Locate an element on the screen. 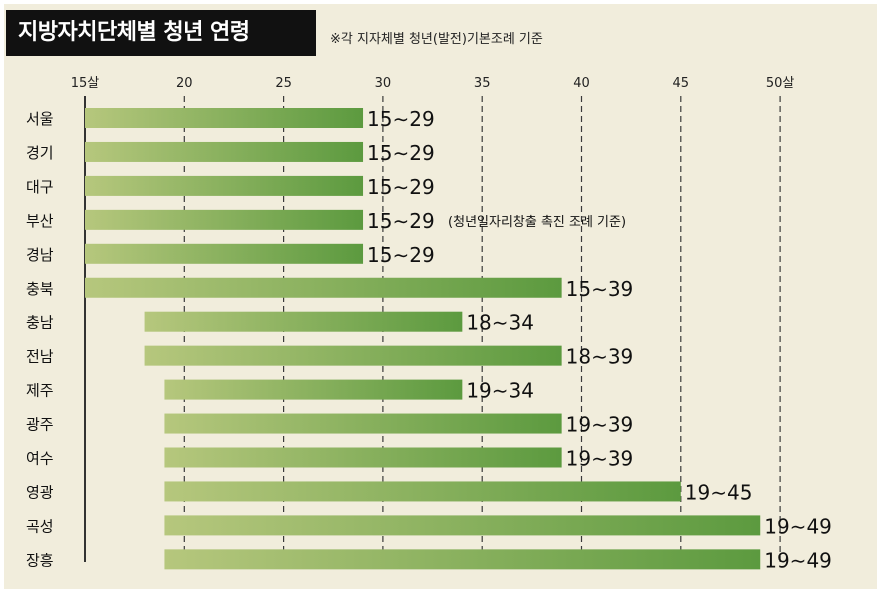 This screenshot has height=597, width=882. data-label: 19∼45 is located at coordinates (719, 492).